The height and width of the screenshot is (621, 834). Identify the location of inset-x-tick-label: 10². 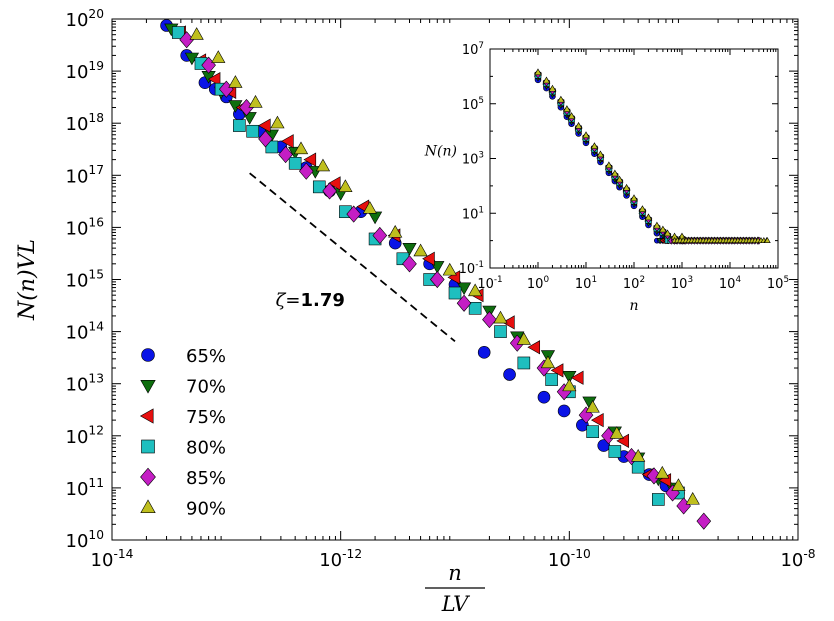
(634, 283).